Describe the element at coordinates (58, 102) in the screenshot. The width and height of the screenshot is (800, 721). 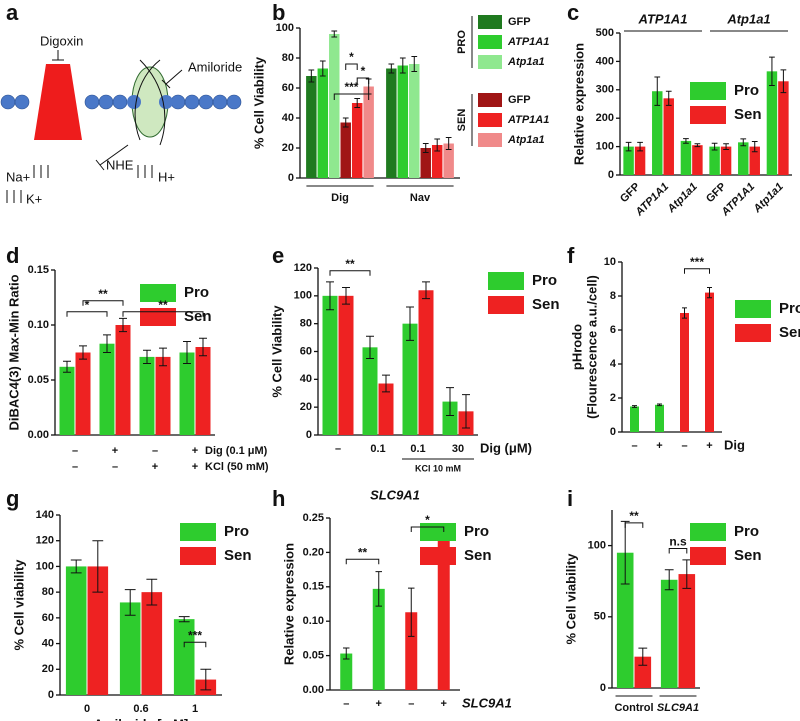
I see `na-k-atpase` at that location.